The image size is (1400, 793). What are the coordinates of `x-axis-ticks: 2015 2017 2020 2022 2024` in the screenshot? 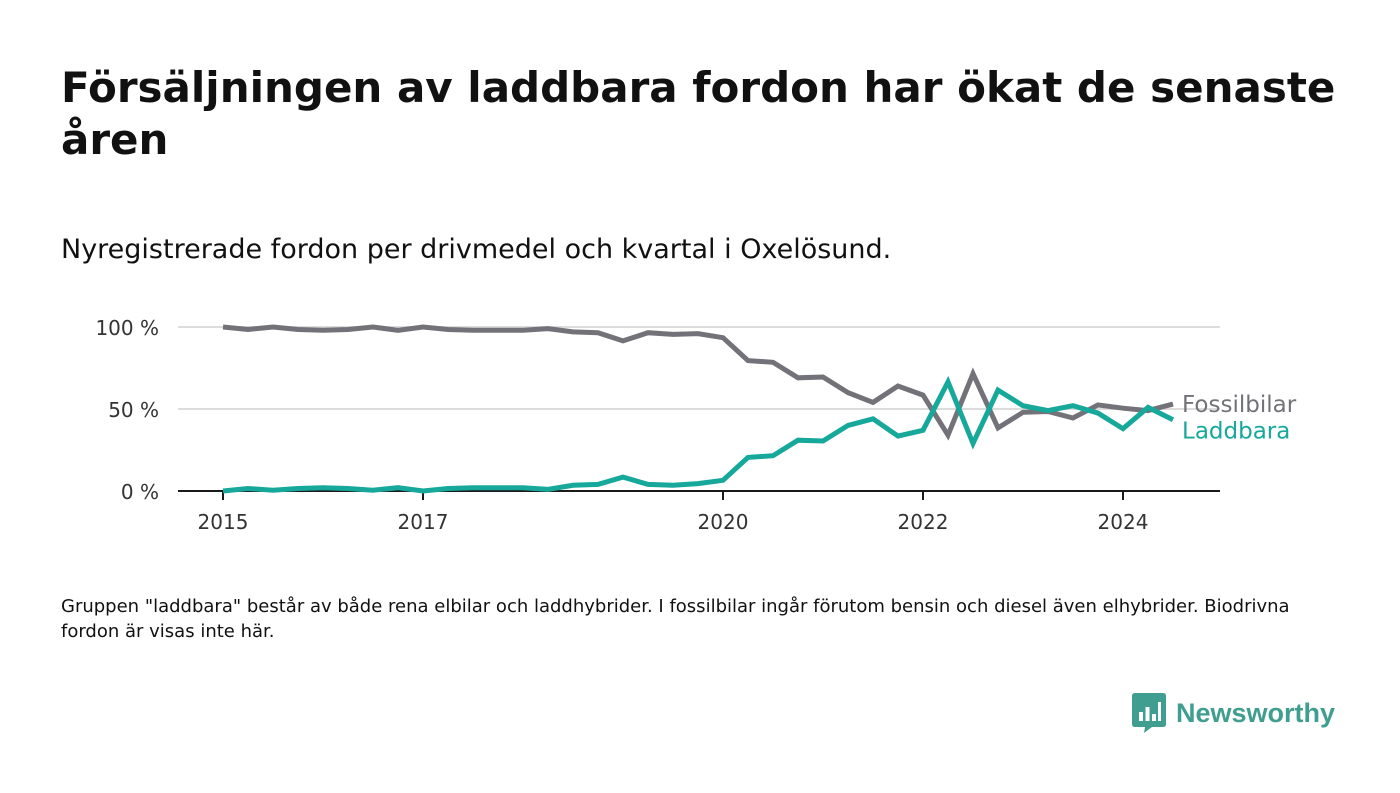 It's located at (673, 512).